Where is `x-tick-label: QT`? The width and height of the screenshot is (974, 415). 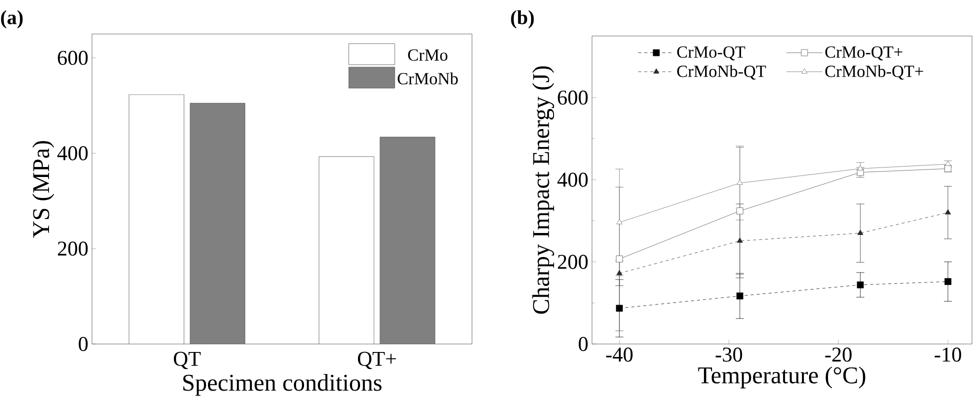 x-tick-label: QT is located at coordinates (187, 361).